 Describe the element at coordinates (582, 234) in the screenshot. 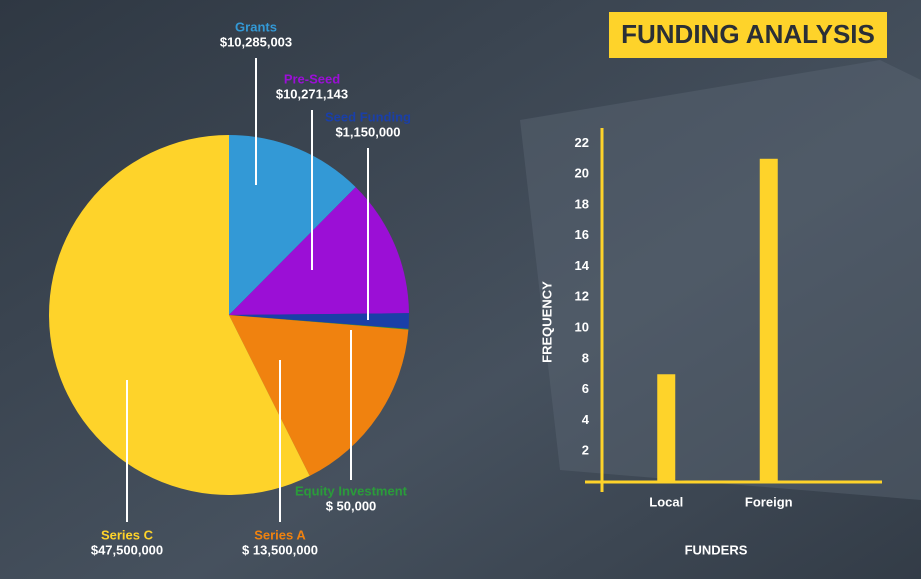

I see `y-tick-label: 16` at that location.